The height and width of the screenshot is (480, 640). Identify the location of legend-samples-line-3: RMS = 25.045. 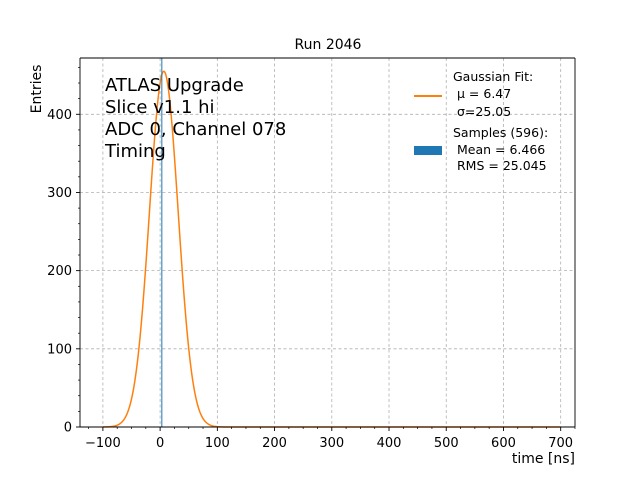
(502, 165).